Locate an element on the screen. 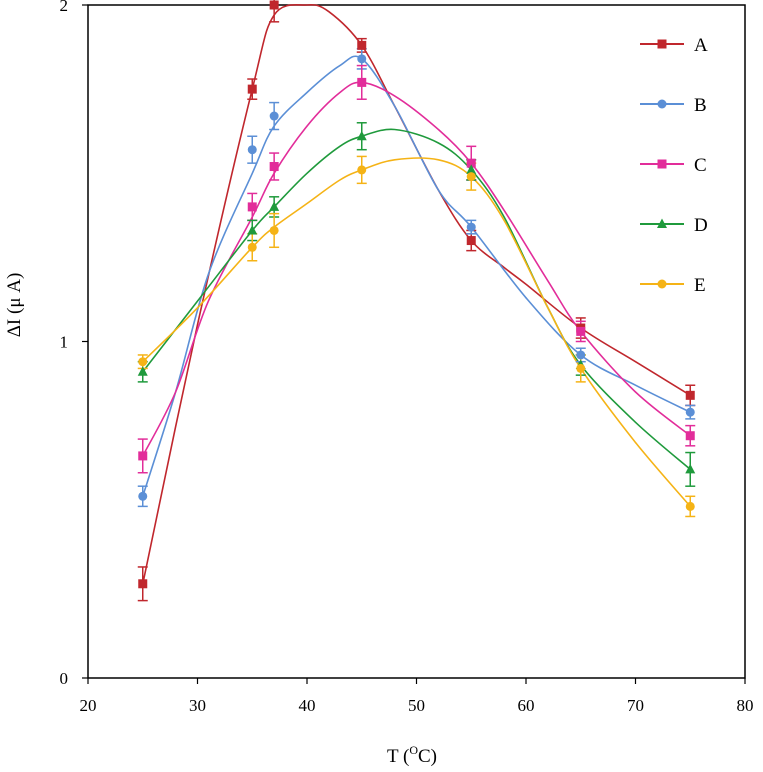 Image resolution: width=763 pixels, height=772 pixels. x-tick-label: 30 is located at coordinates (197, 705).